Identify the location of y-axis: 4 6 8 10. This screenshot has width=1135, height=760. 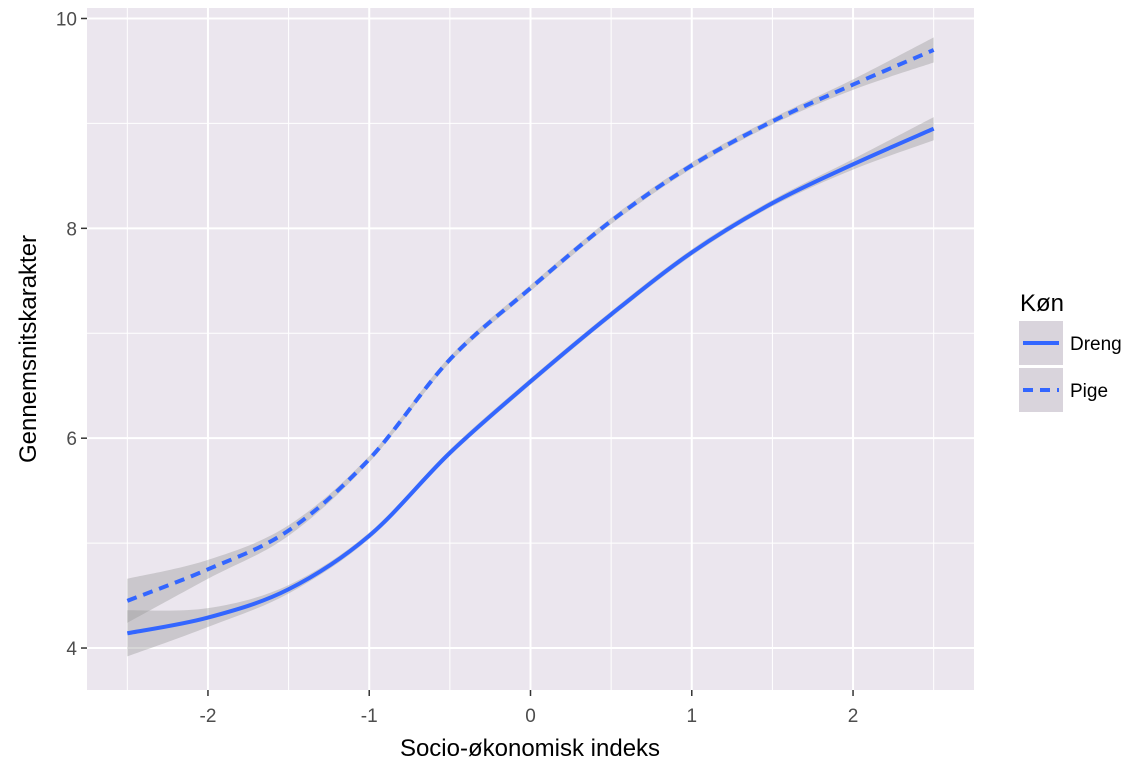
(71, 334).